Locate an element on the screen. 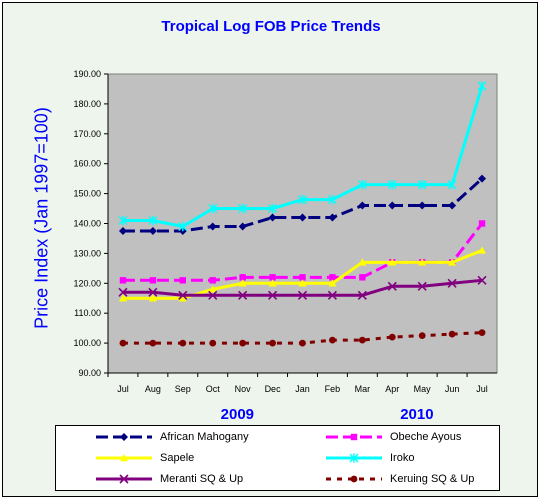 This screenshot has height=501, width=542. legend-item: Obeche Ayous is located at coordinates (392, 437).